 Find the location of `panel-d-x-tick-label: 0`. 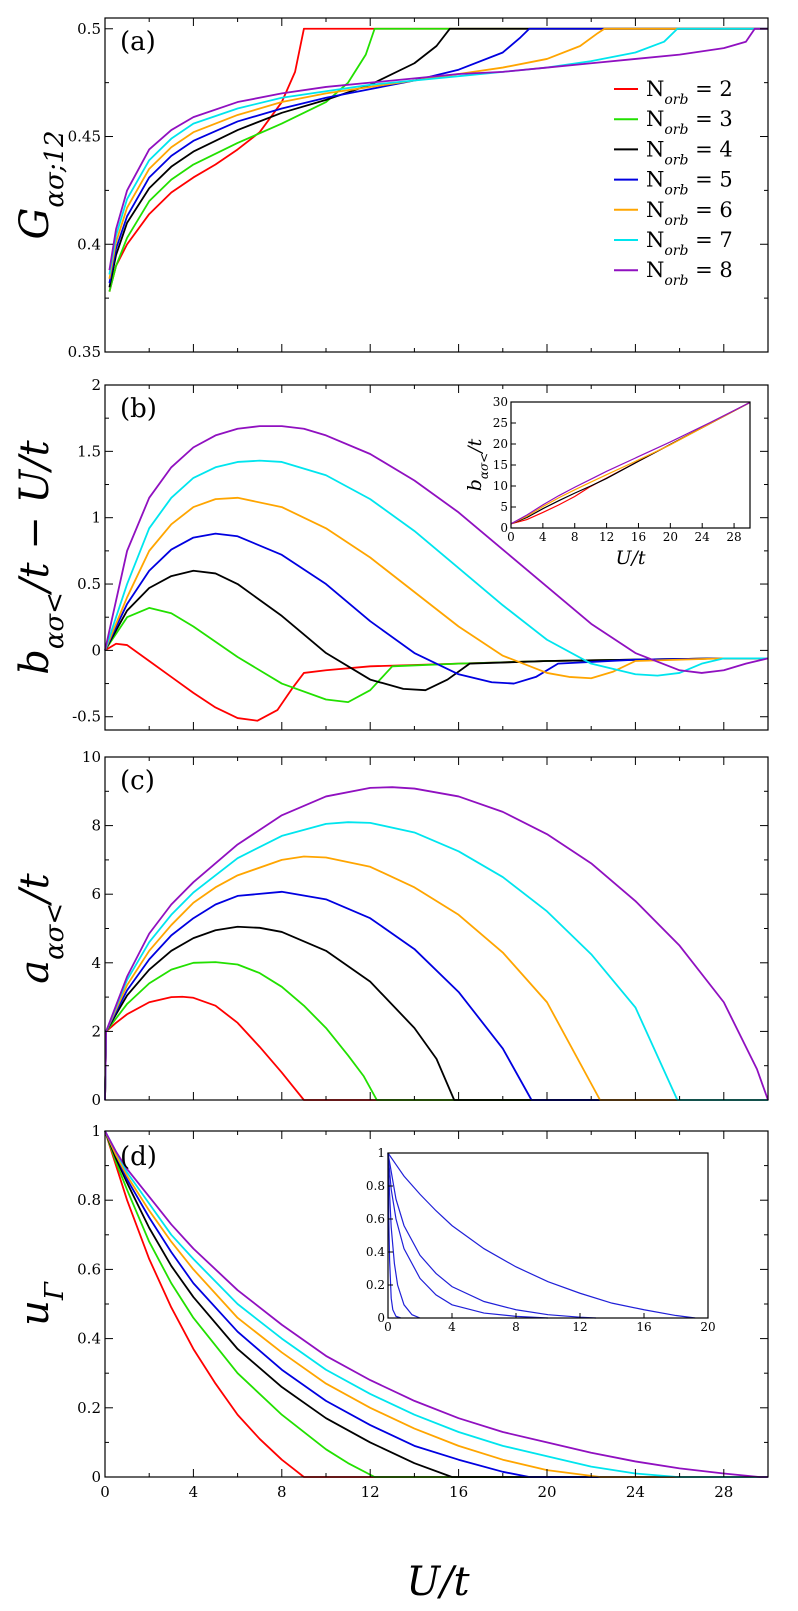

panel-d-x-tick-label: 0 is located at coordinates (105, 1492).